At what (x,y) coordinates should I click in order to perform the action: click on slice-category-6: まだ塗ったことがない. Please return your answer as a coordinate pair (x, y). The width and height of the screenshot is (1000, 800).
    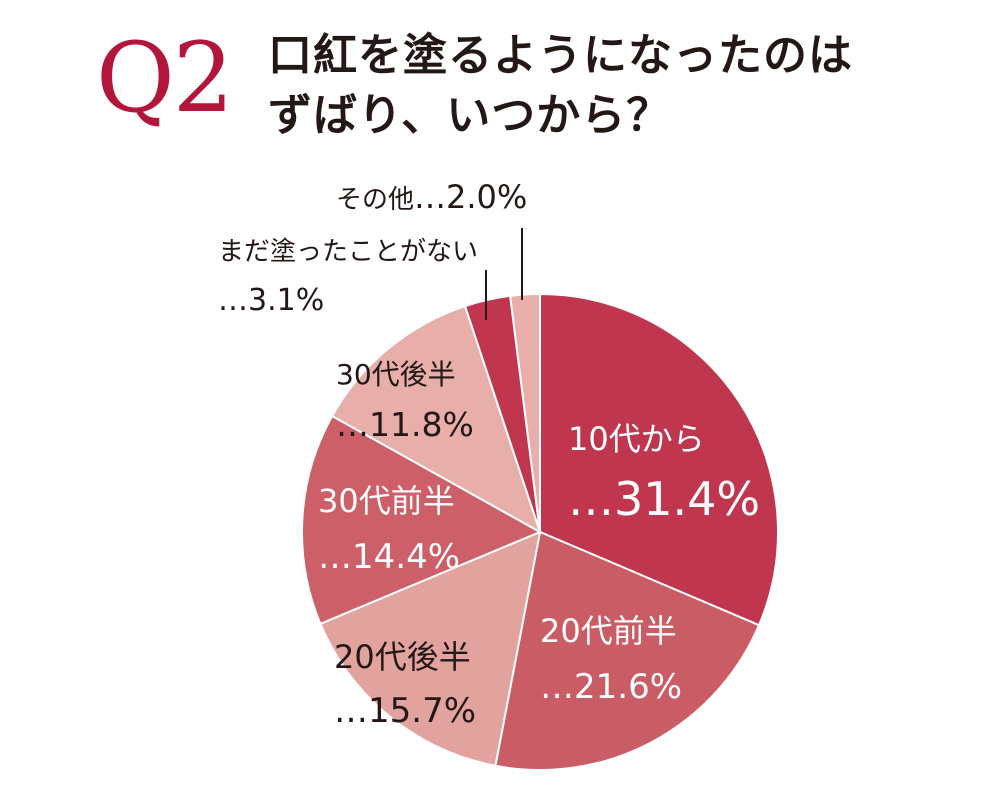
    Looking at the image, I should click on (348, 252).